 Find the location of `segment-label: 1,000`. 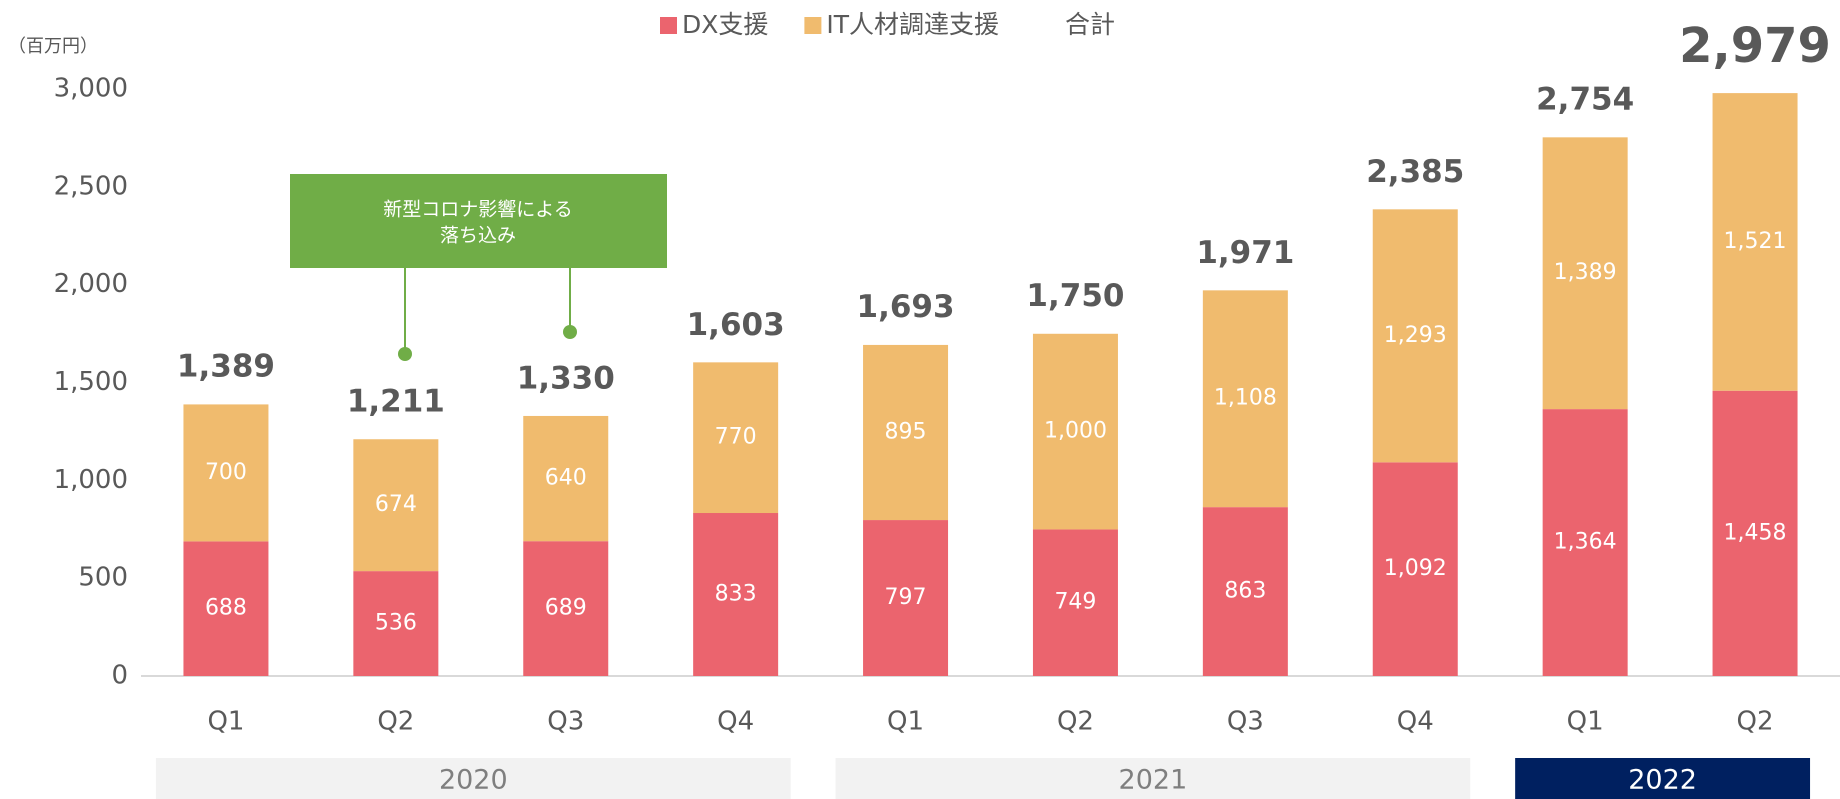

segment-label: 1,000 is located at coordinates (1075, 431).